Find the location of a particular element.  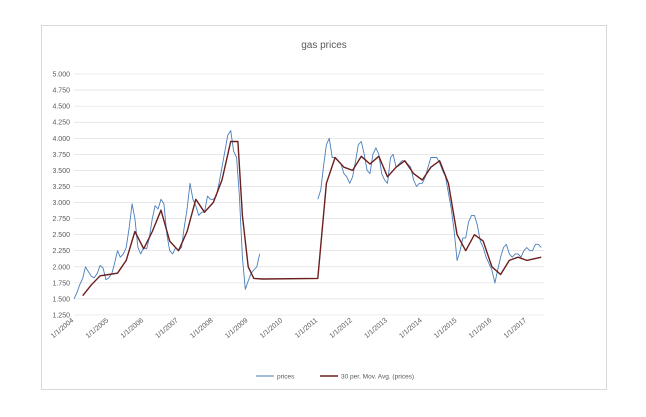

y-tick-label: 2.250 is located at coordinates (61, 251).